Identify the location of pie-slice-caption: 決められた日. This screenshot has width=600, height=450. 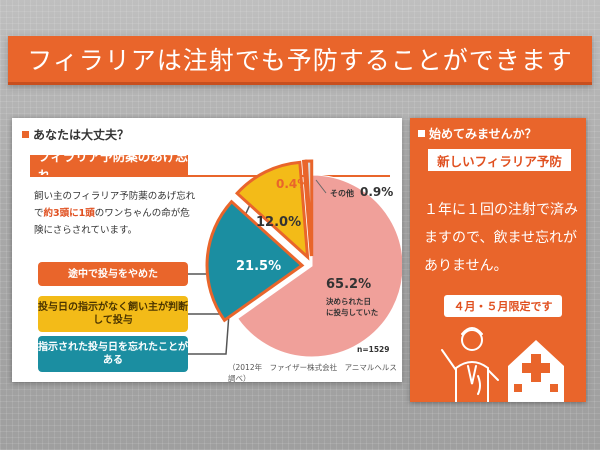
(348, 301).